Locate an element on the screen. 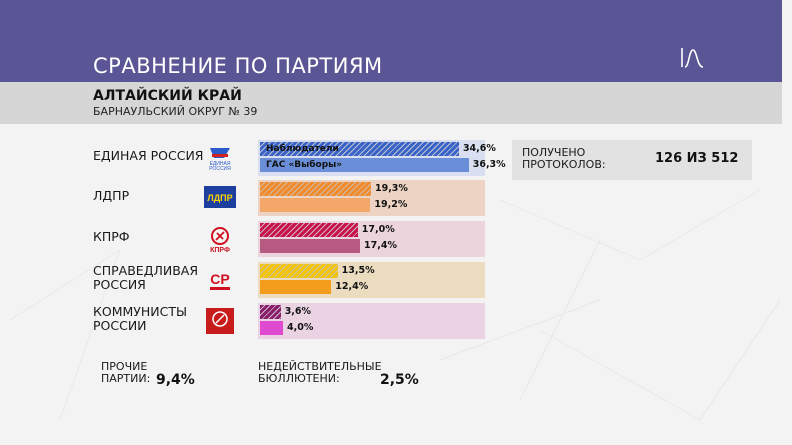 The height and width of the screenshot is (445, 792). party-name: ЛДПР is located at coordinates (111, 195).